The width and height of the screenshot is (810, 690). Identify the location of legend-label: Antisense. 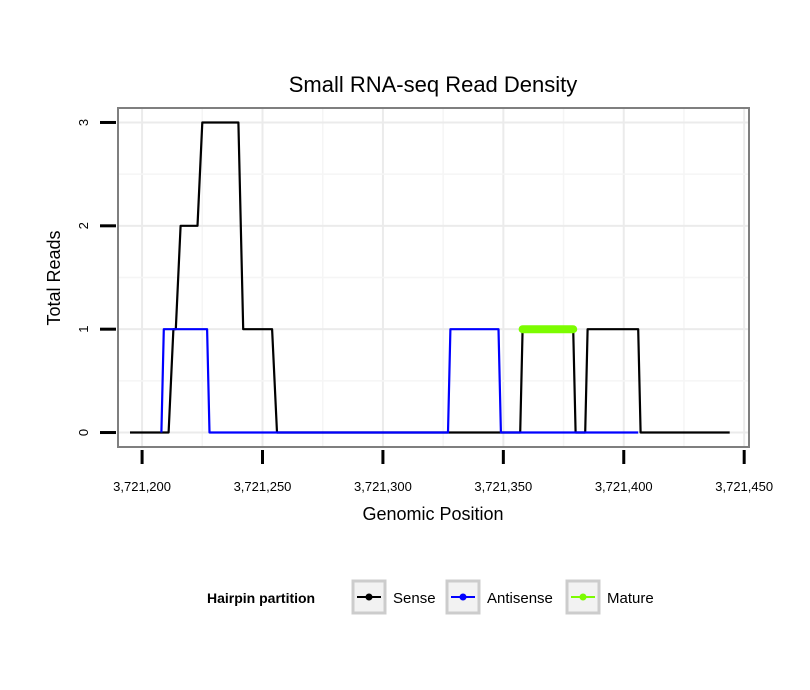
(520, 598).